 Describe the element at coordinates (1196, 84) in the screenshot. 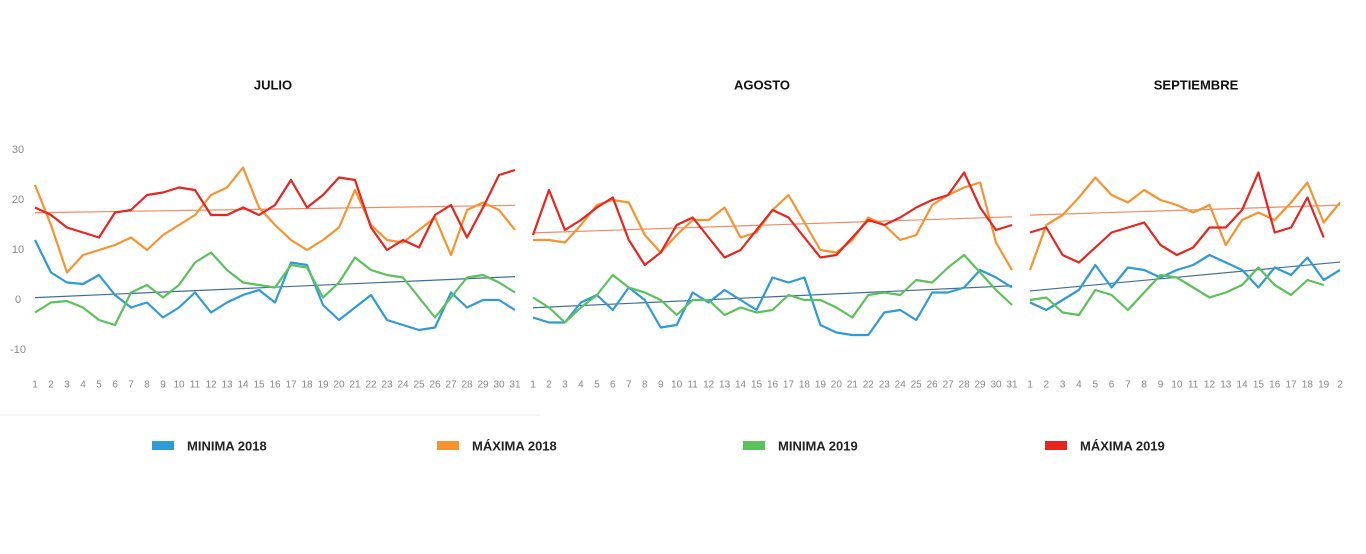

I see `panel-title: SEPTIEMBRE` at that location.